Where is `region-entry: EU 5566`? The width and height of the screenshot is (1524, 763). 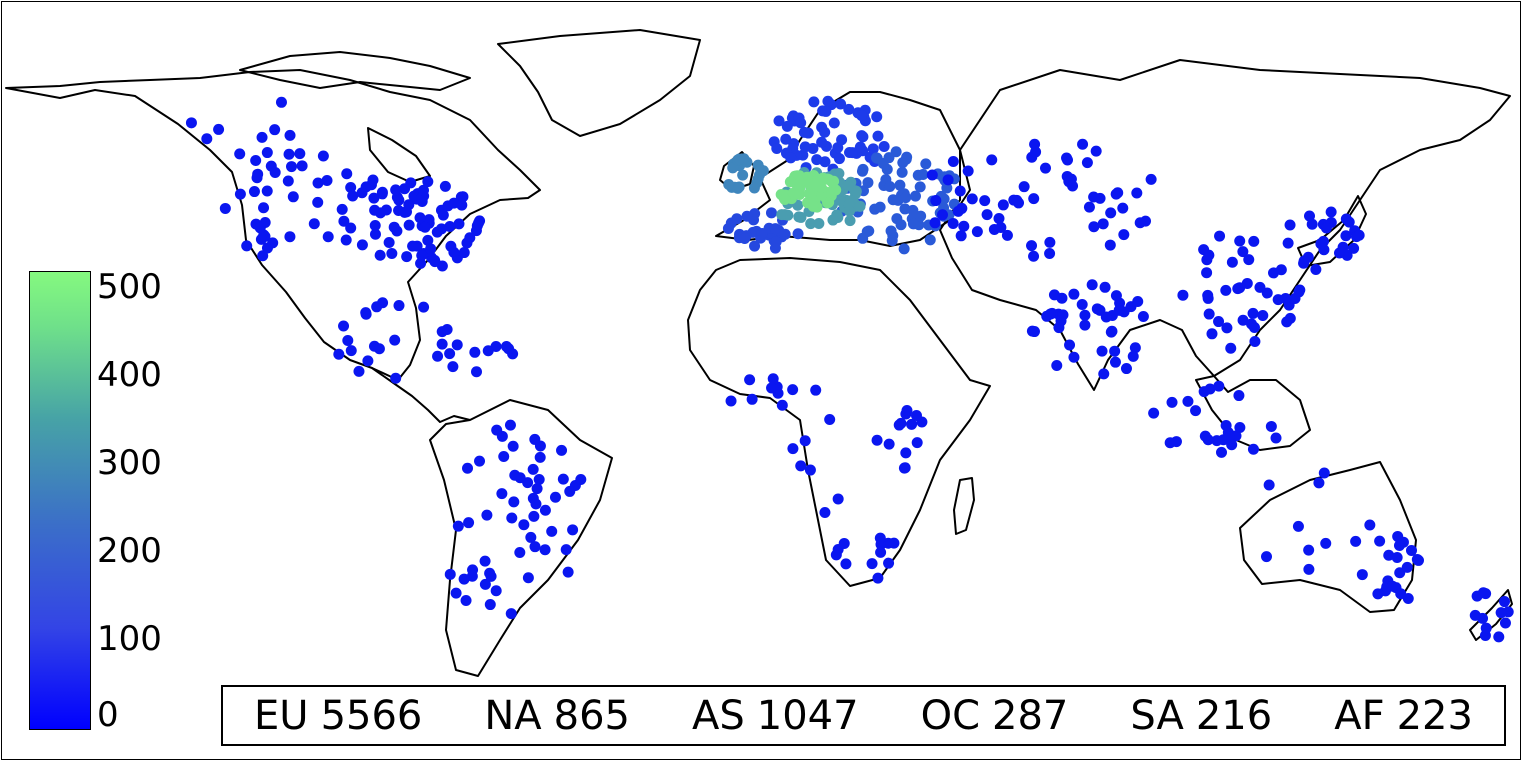
region-entry: EU 5566 is located at coordinates (338, 716).